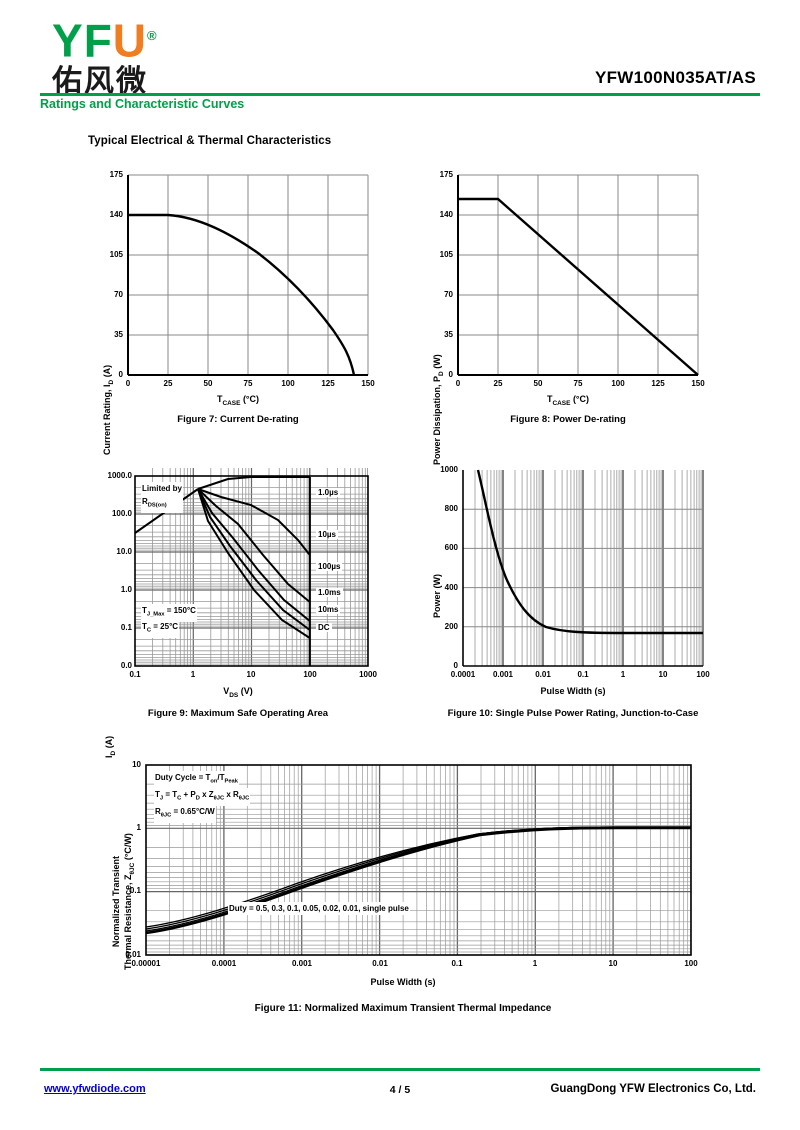 The image size is (800, 1130). I want to click on figure-7-caption: Figure 7: Current De-rating, so click(238, 419).